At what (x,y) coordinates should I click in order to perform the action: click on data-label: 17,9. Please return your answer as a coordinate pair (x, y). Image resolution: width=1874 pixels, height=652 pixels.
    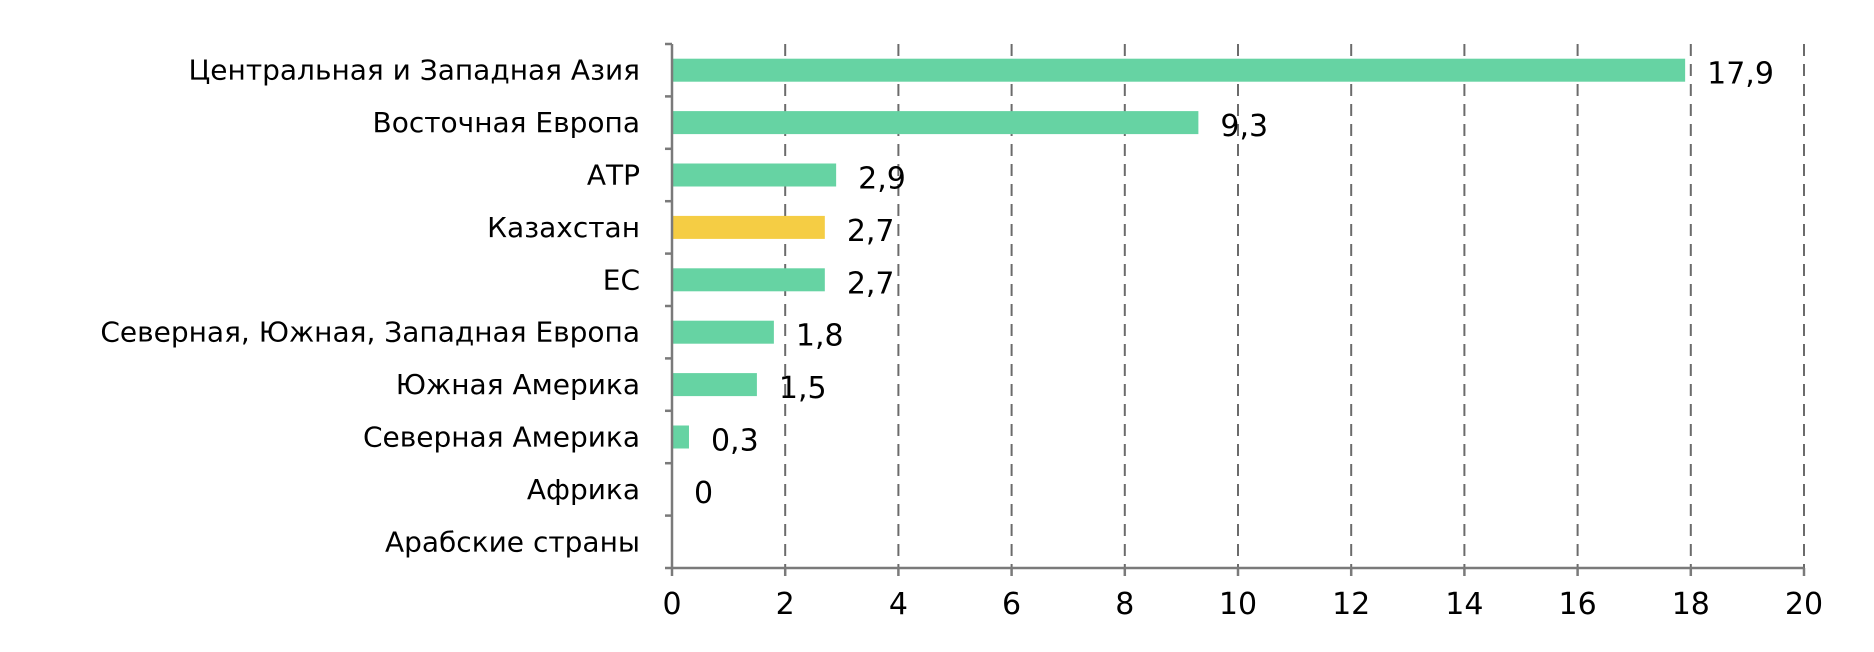
    Looking at the image, I should click on (1740, 74).